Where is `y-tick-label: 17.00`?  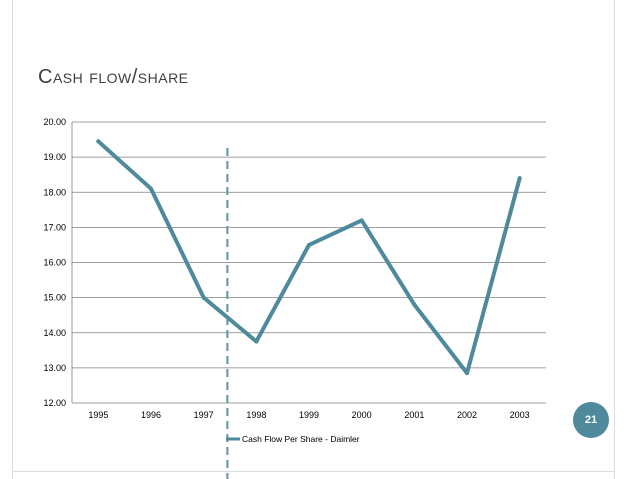 y-tick-label: 17.00 is located at coordinates (54, 227).